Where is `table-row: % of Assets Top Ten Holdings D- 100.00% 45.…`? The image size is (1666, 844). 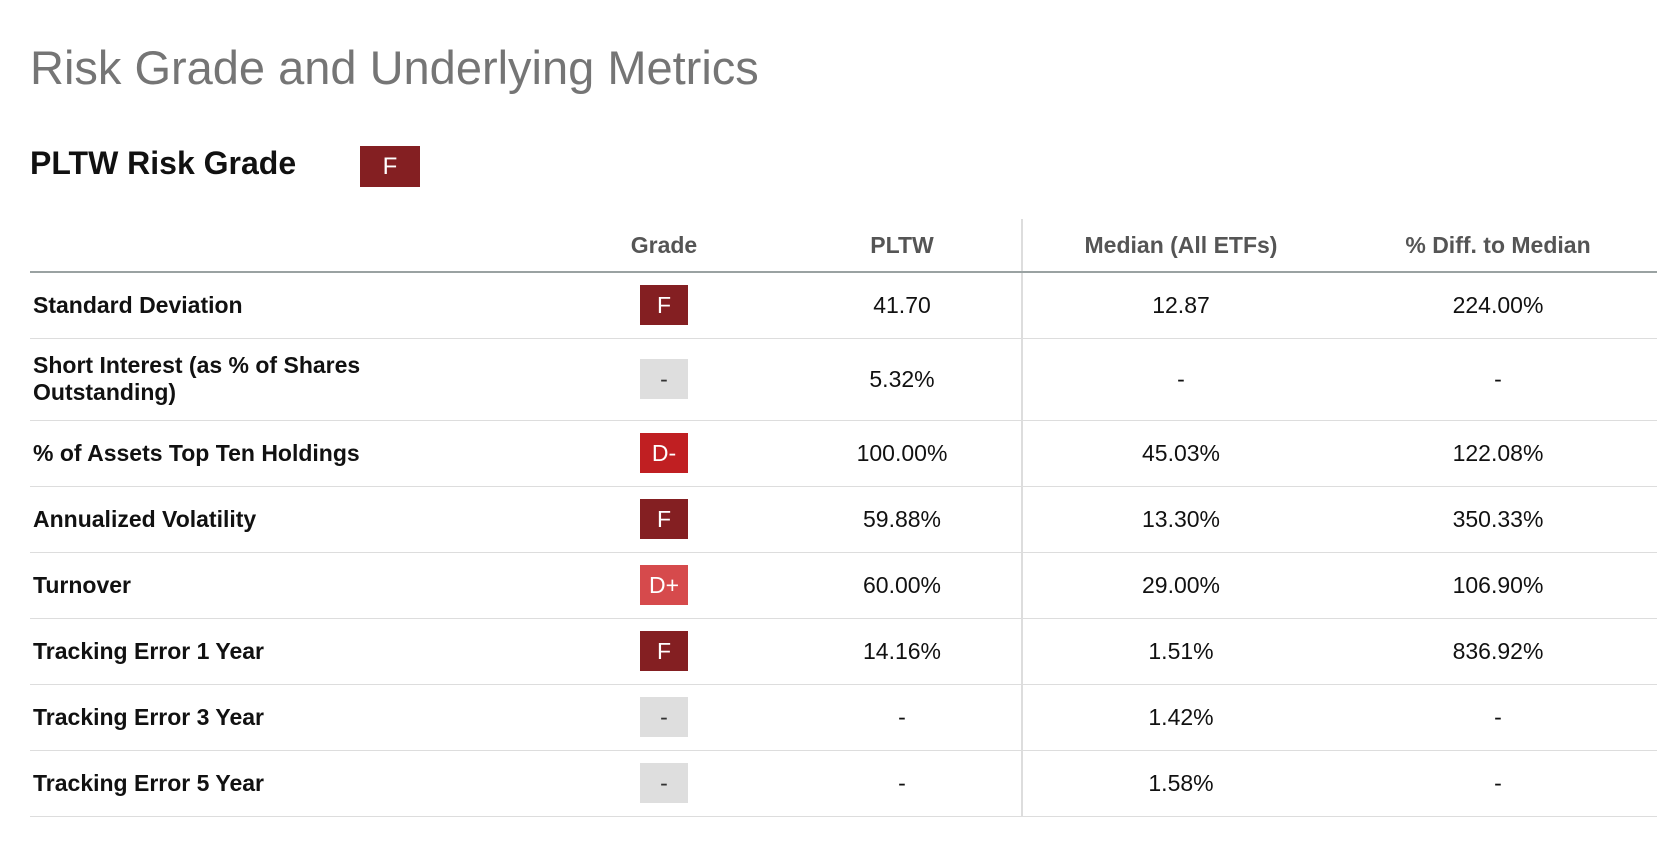 table-row: % of Assets Top Ten Holdings D- 100.00% 45.… is located at coordinates (843, 453).